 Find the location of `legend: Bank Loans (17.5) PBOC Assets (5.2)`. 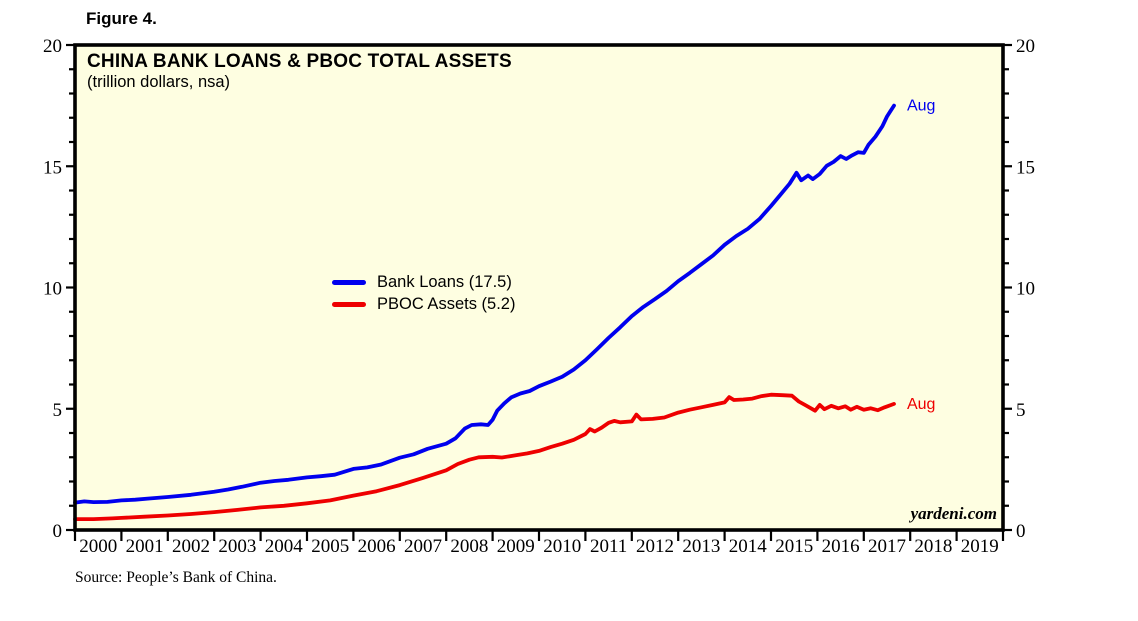

legend: Bank Loans (17.5) PBOC Assets (5.2) is located at coordinates (423, 293).